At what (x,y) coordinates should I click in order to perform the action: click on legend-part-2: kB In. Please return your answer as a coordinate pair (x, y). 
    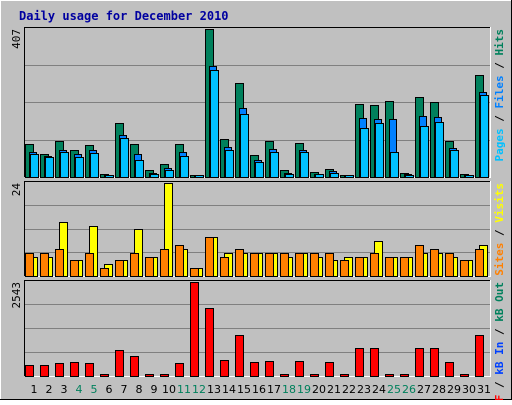
    Looking at the image, I should click on (499, 358).